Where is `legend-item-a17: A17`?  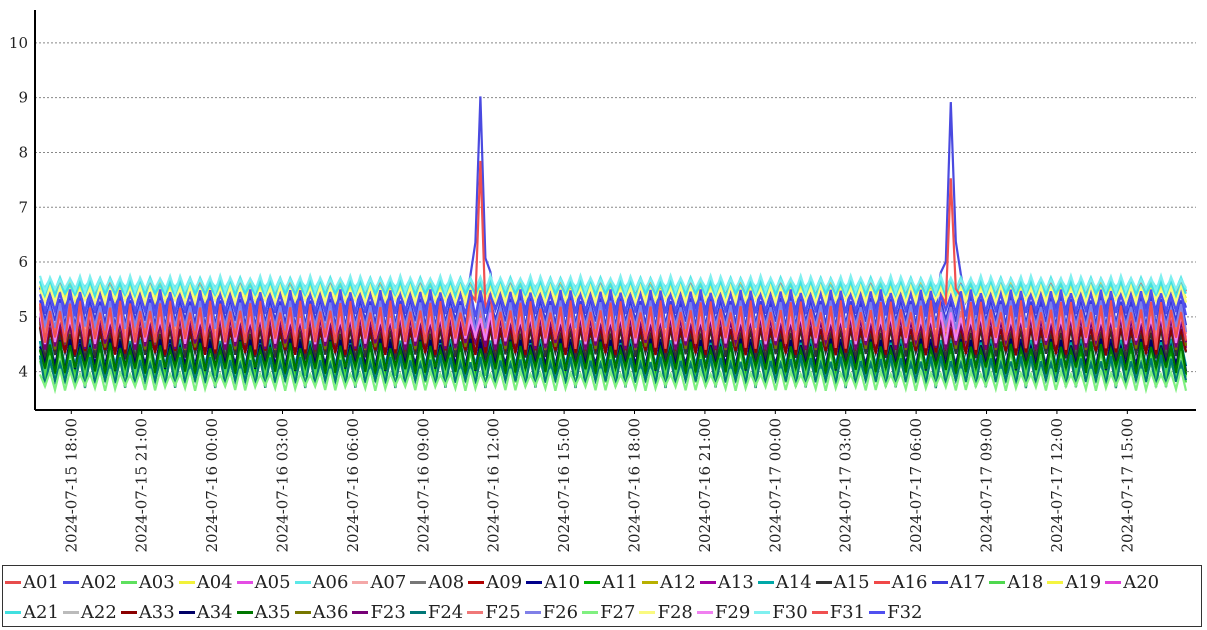
legend-item-a17: A17 is located at coordinates (957, 582).